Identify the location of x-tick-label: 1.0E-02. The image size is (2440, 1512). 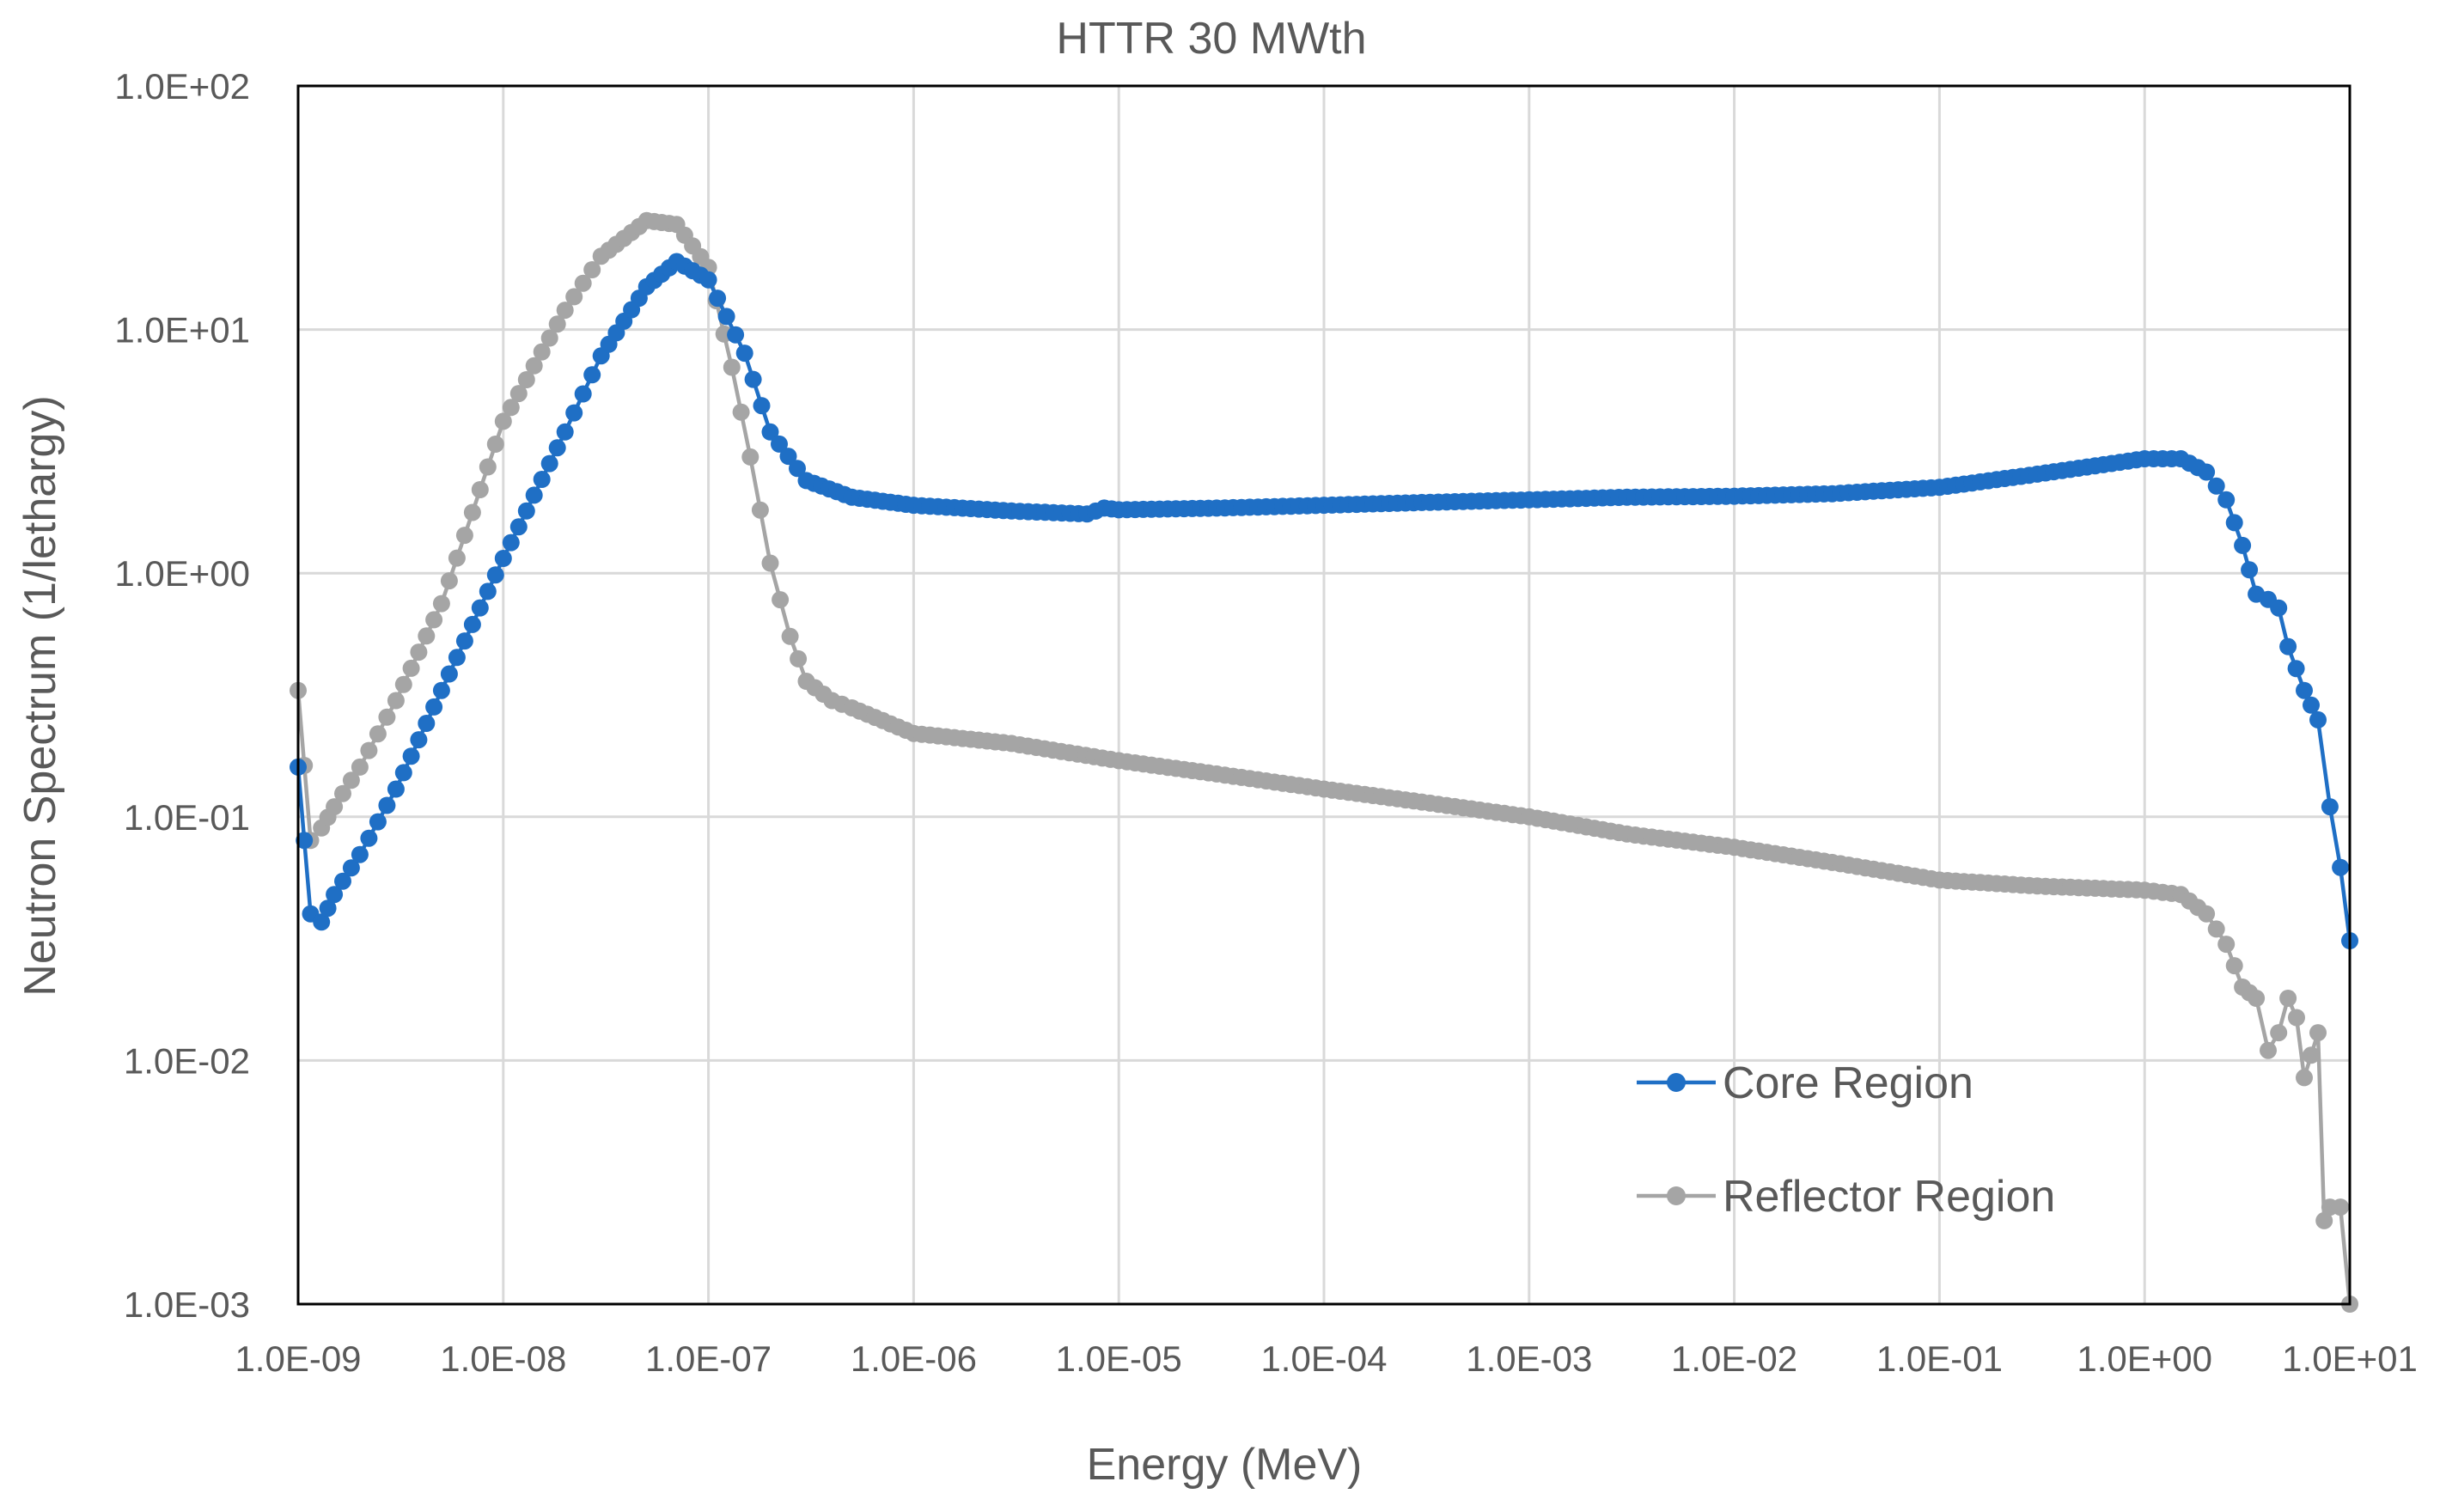
(1734, 1358).